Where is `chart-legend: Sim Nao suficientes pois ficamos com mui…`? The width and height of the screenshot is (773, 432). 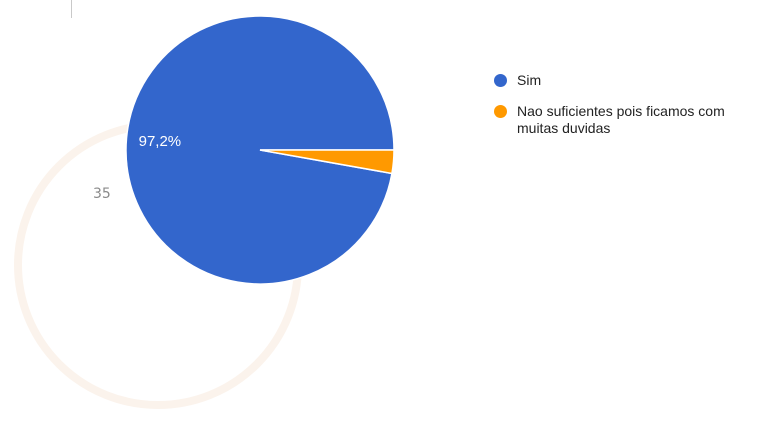 chart-legend: Sim Nao suficientes pois ficamos com mui… is located at coordinates (630, 111).